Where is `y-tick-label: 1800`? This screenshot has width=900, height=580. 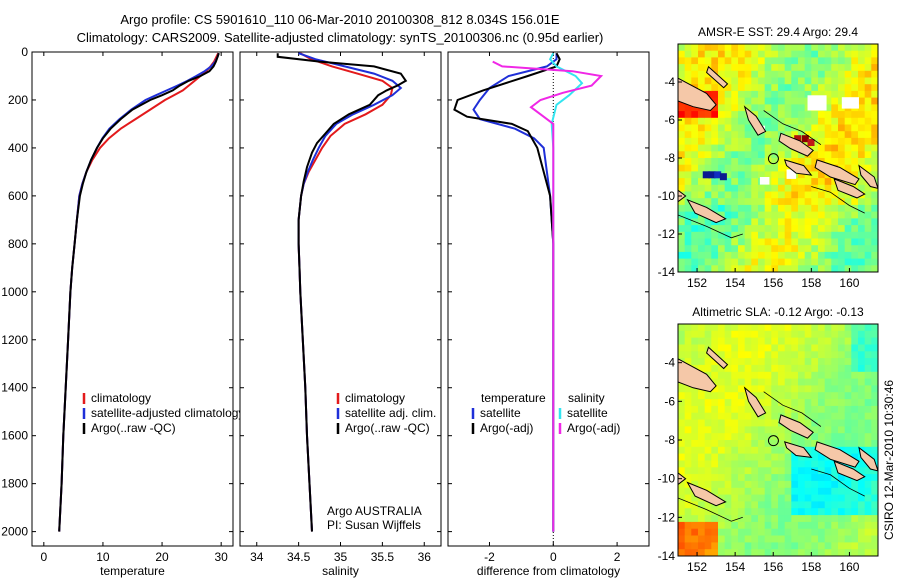
y-tick-label: 1800 is located at coordinates (14, 484).